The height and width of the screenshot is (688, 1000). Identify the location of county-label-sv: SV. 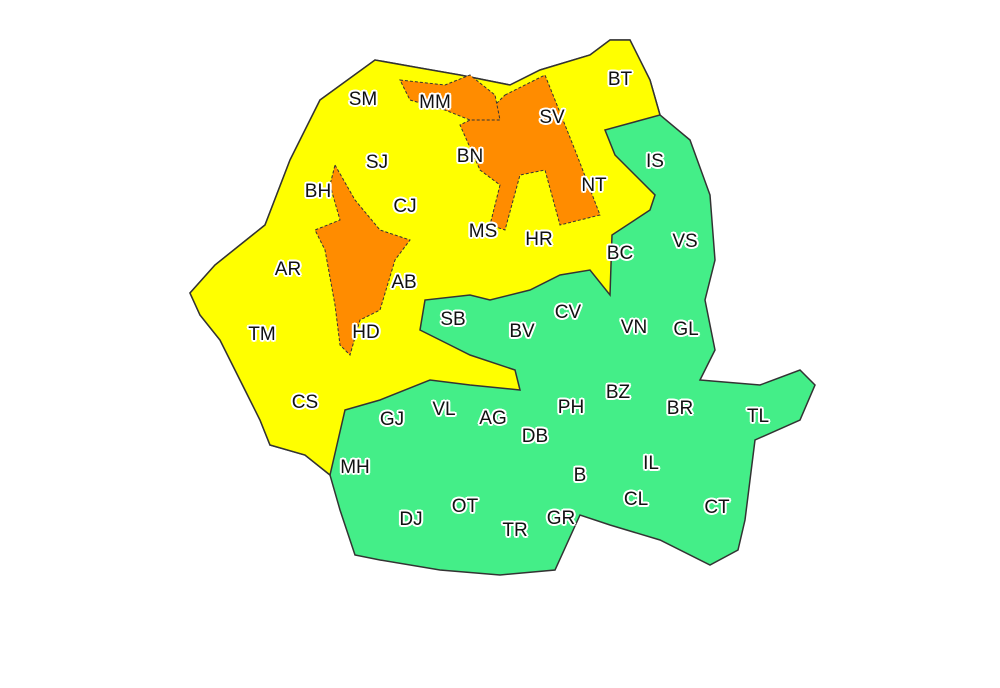
(552, 117).